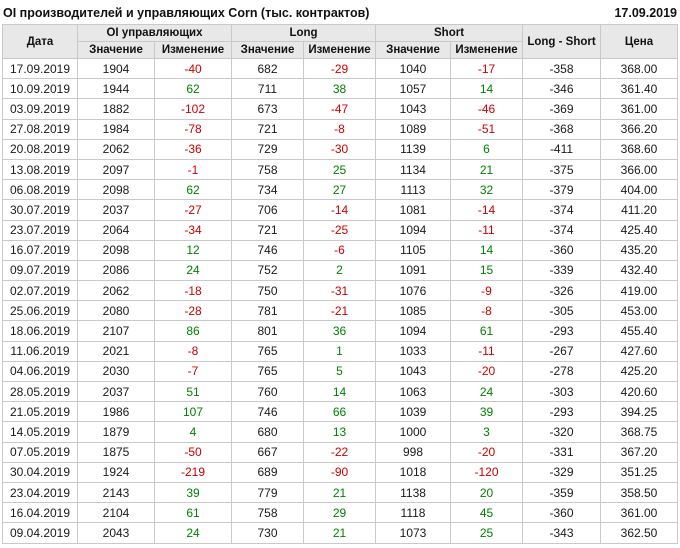 This screenshot has height=548, width=680. What do you see at coordinates (40, 351) in the screenshot?
I see `date-cell: 11.06.2019` at bounding box center [40, 351].